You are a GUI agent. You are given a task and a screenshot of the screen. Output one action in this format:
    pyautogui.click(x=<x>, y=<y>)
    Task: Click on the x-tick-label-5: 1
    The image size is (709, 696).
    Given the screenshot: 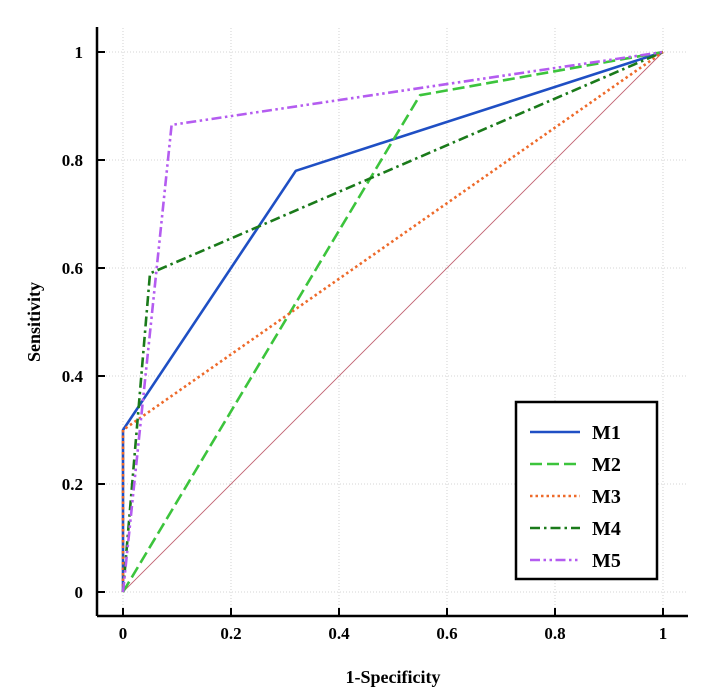 What is the action you would take?
    pyautogui.click(x=663, y=633)
    